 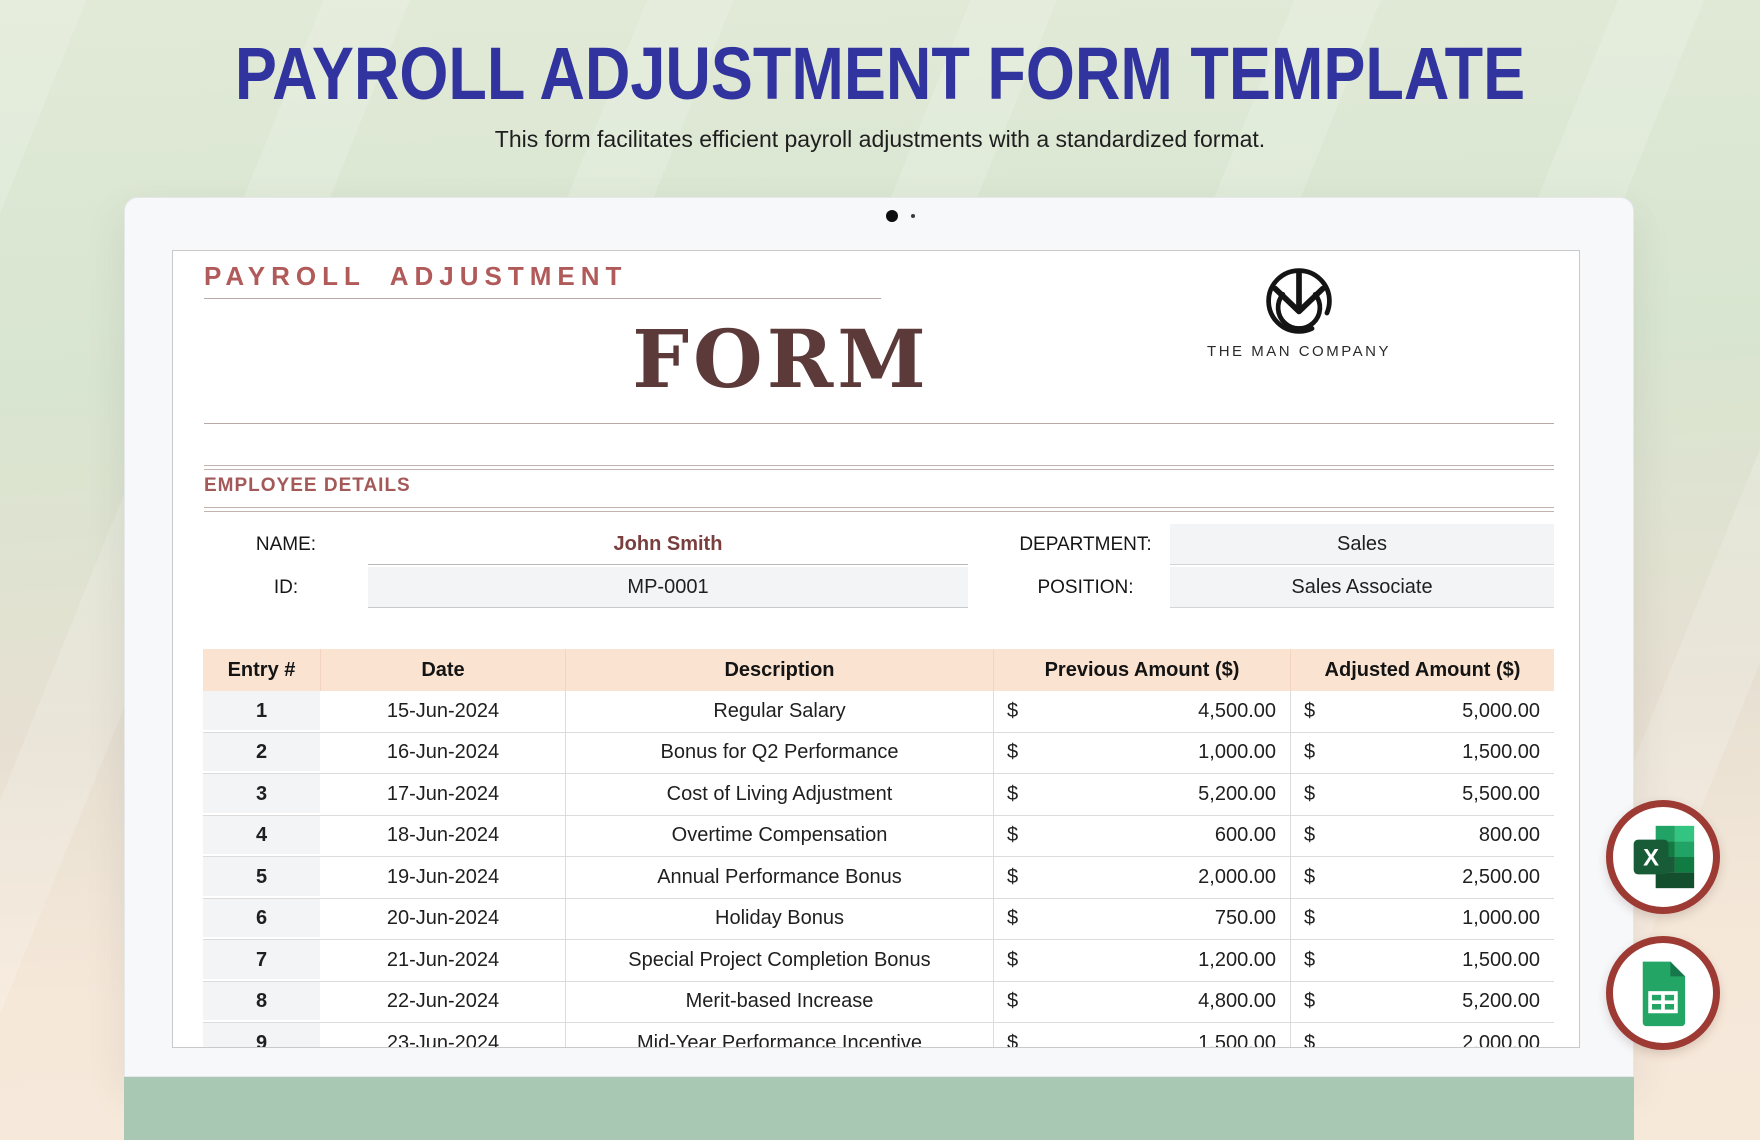 I want to click on cell-date: 22-Jun-2024, so click(x=443, y=1001).